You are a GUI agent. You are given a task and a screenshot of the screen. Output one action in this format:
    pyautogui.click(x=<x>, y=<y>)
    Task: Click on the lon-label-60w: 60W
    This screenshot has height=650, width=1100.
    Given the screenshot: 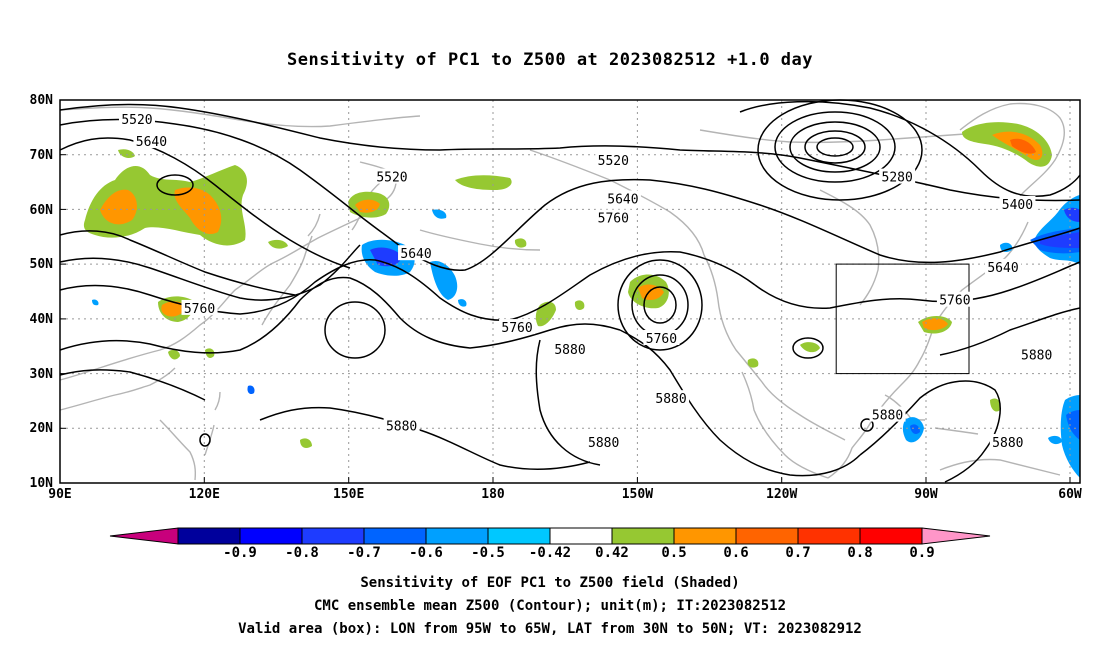 What is the action you would take?
    pyautogui.click(x=1070, y=494)
    